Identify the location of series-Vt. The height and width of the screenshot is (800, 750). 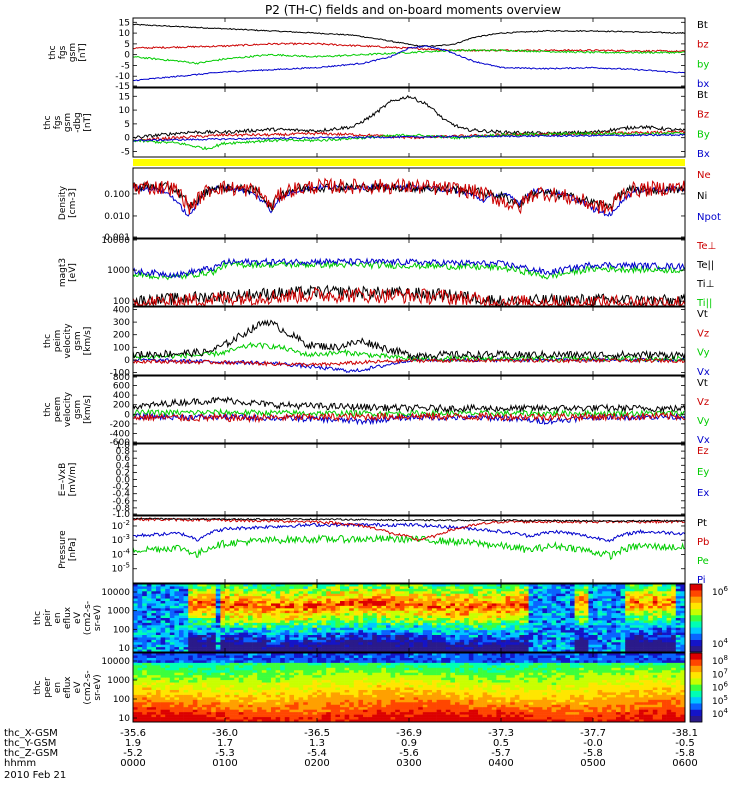
(409, 340).